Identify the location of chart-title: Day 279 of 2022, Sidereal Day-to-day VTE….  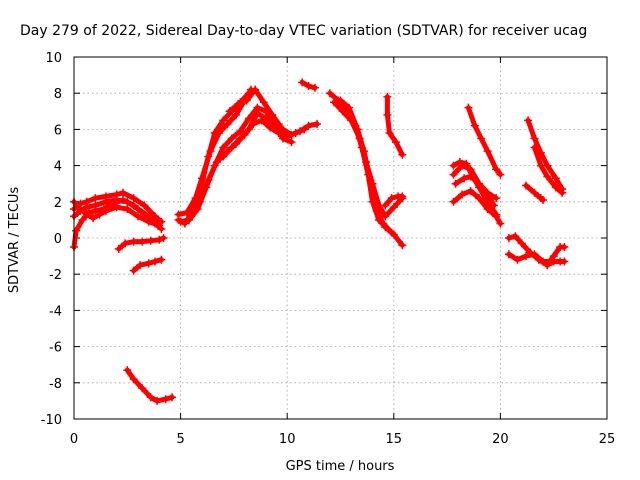
(303, 31).